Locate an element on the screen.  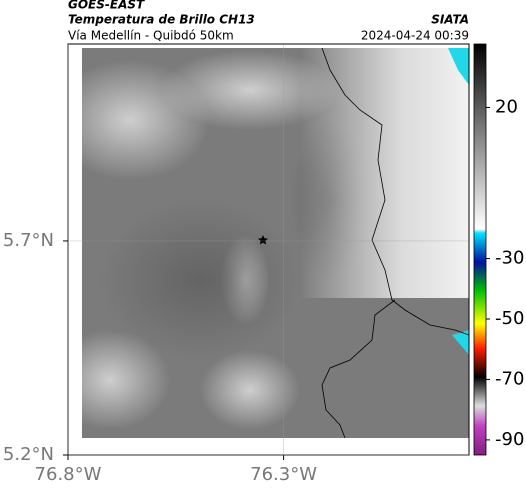
location-marker is located at coordinates (262, 240).